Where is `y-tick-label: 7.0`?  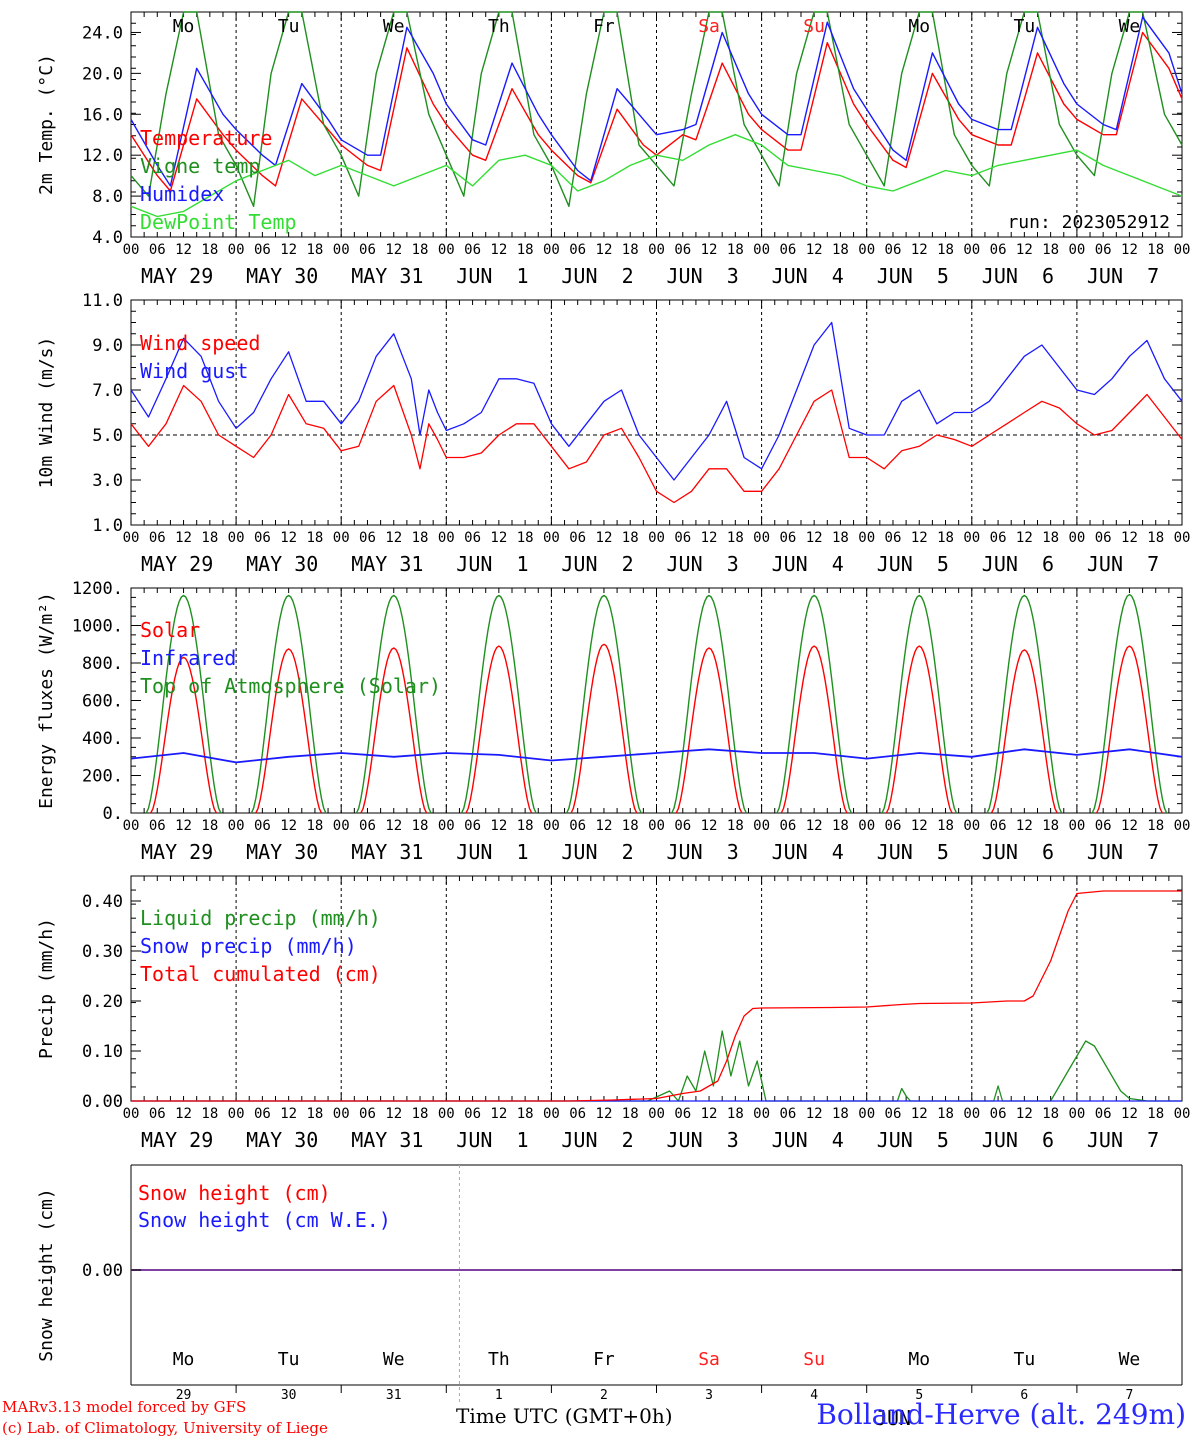
y-tick-label: 7.0 is located at coordinates (107, 391).